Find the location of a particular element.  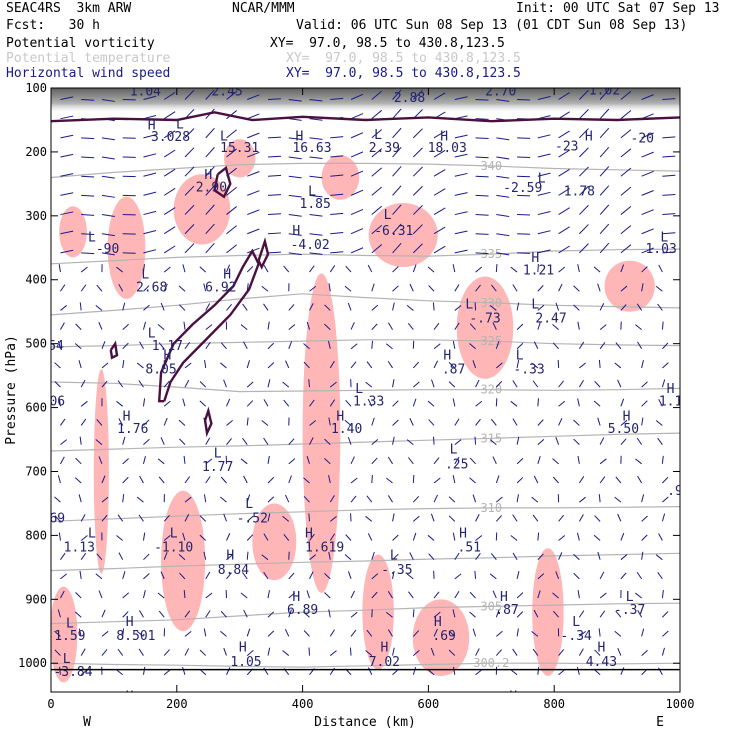

y-tick-label-9: 1000 is located at coordinates (32, 663).